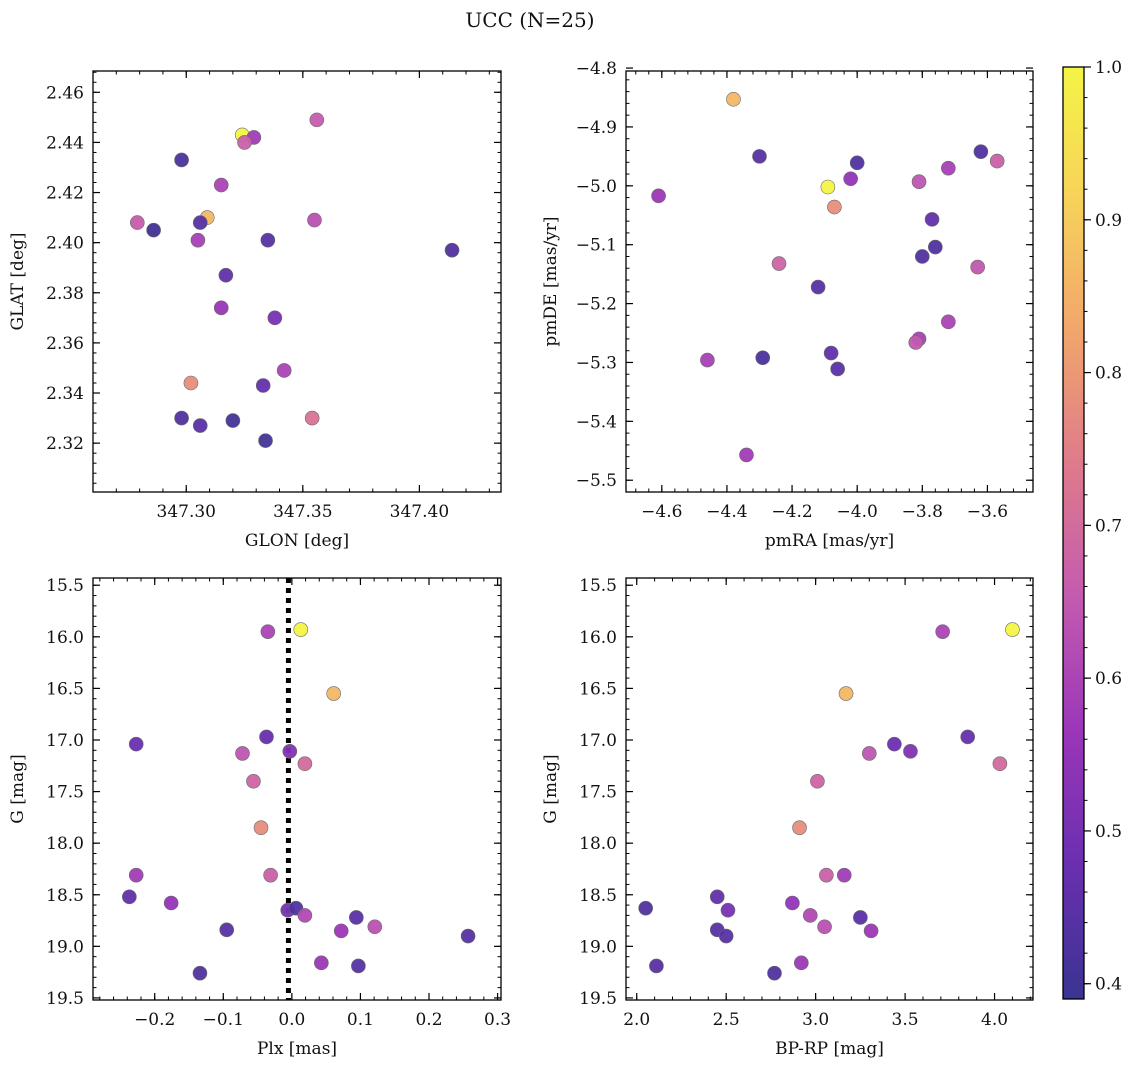  I want to click on x-axis-label: Plx [mas], so click(297, 1049).